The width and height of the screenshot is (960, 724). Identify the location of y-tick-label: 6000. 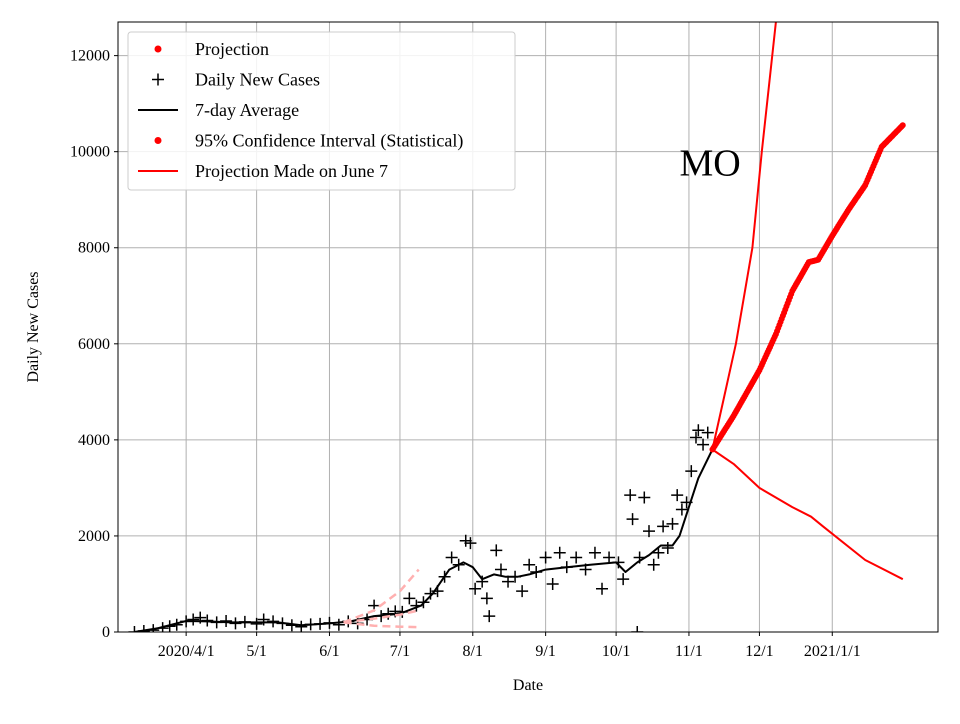
(94, 344).